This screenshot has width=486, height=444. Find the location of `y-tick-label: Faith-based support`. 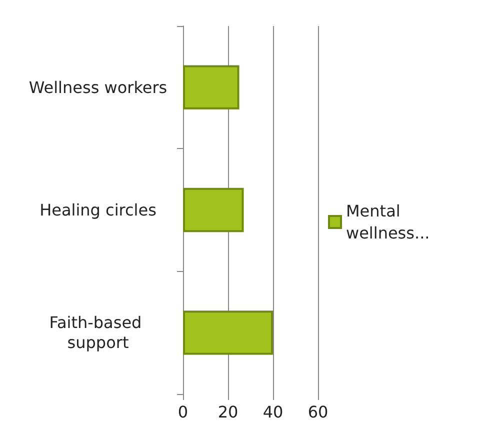

y-tick-label: Faith-based support is located at coordinates (98, 332).